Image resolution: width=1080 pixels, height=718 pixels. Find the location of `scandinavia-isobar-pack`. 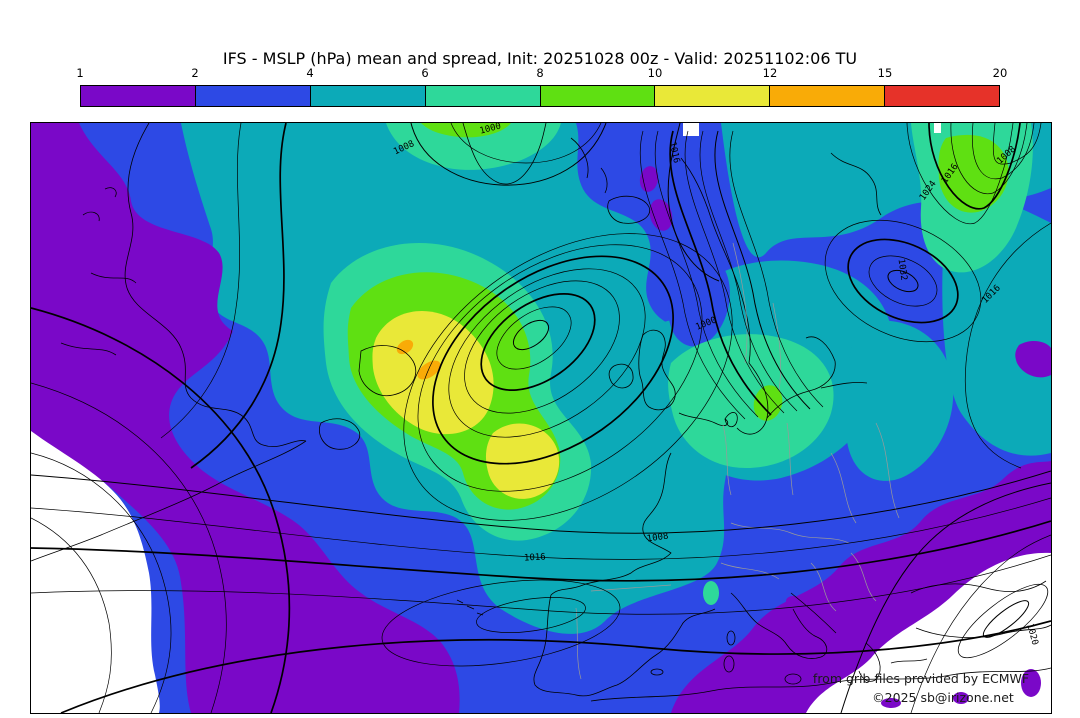

scandinavia-isobar-pack is located at coordinates (731, 275).